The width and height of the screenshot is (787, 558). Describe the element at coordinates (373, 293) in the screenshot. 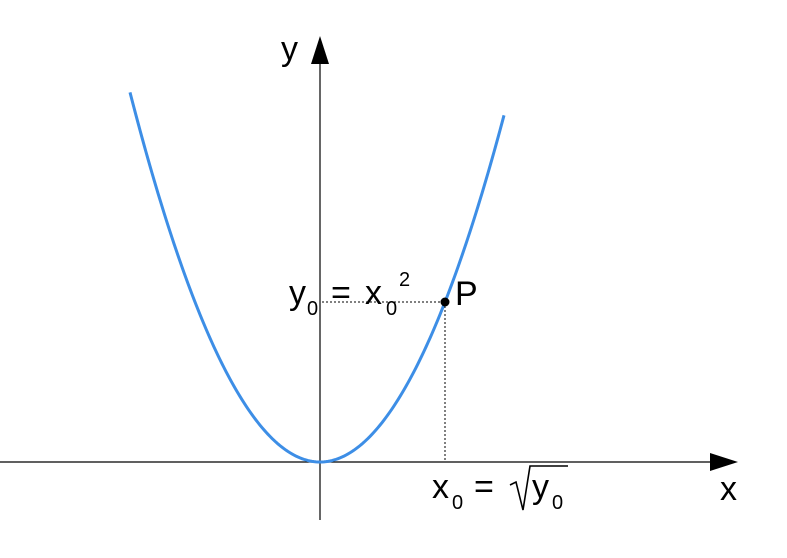

I see `y0-rhs-base: x` at that location.